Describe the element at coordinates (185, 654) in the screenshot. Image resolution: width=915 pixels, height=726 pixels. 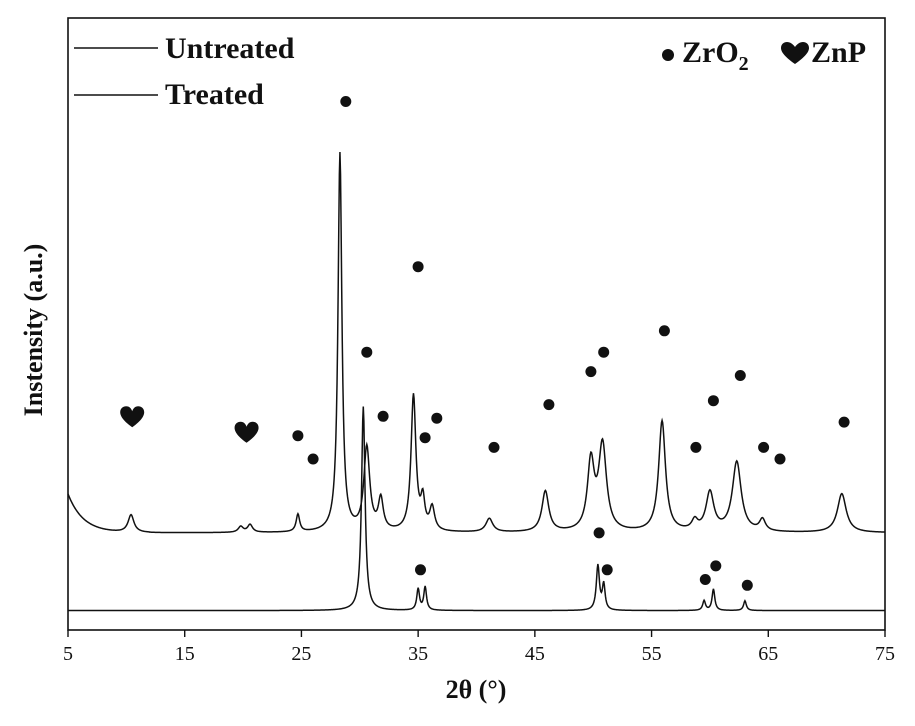
I see `x-tick-label: 15` at that location.